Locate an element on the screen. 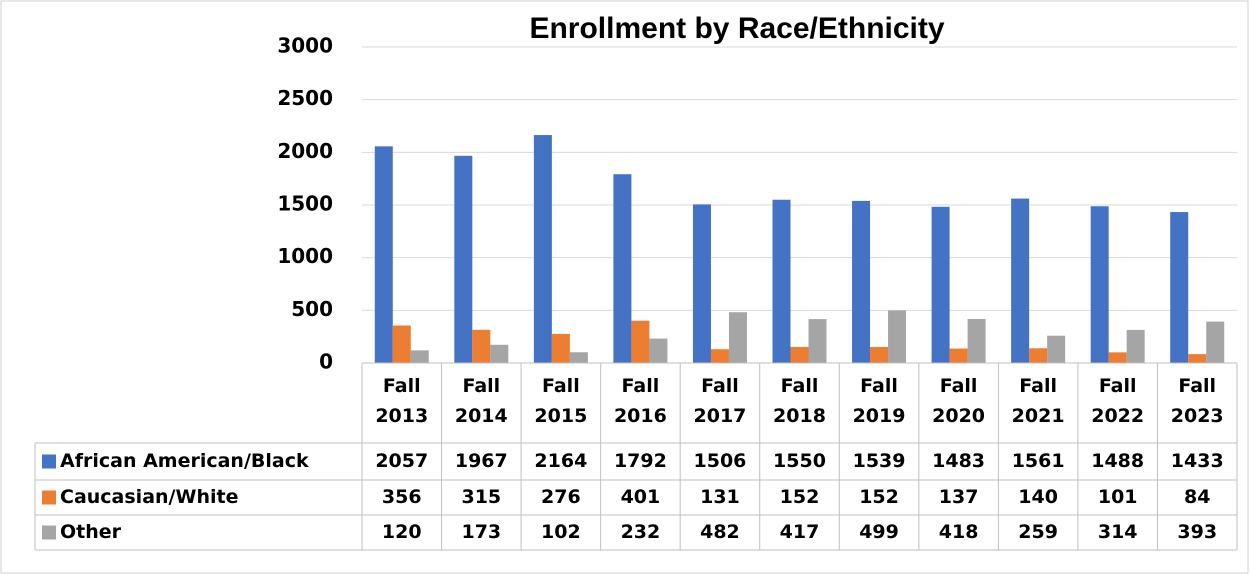  table-value: 1561 is located at coordinates (1038, 461).